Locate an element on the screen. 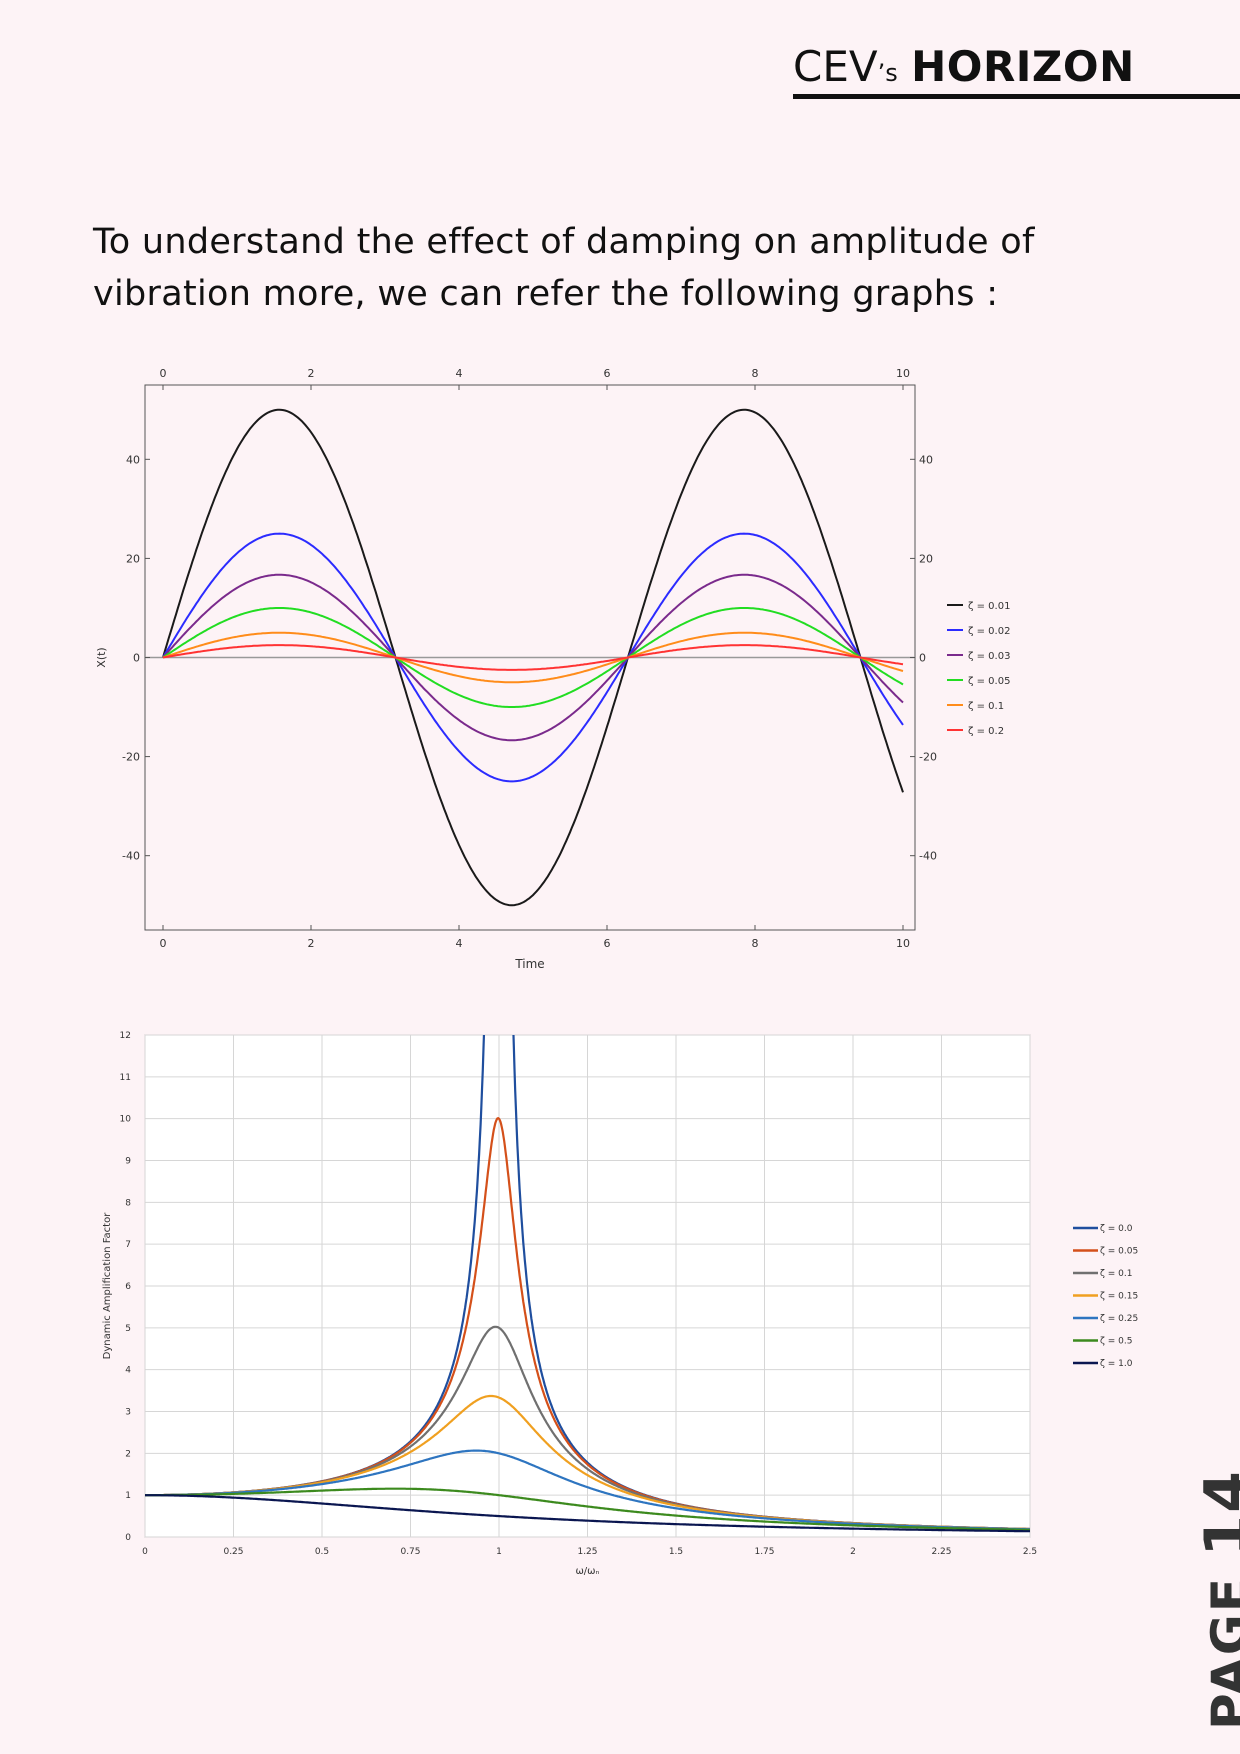  x-tick-label: 2.25 is located at coordinates (941, 1552).